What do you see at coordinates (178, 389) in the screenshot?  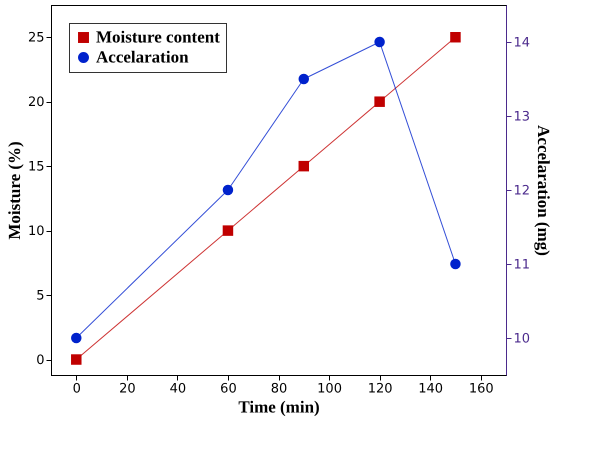 I see `x-tick-label: 40` at bounding box center [178, 389].